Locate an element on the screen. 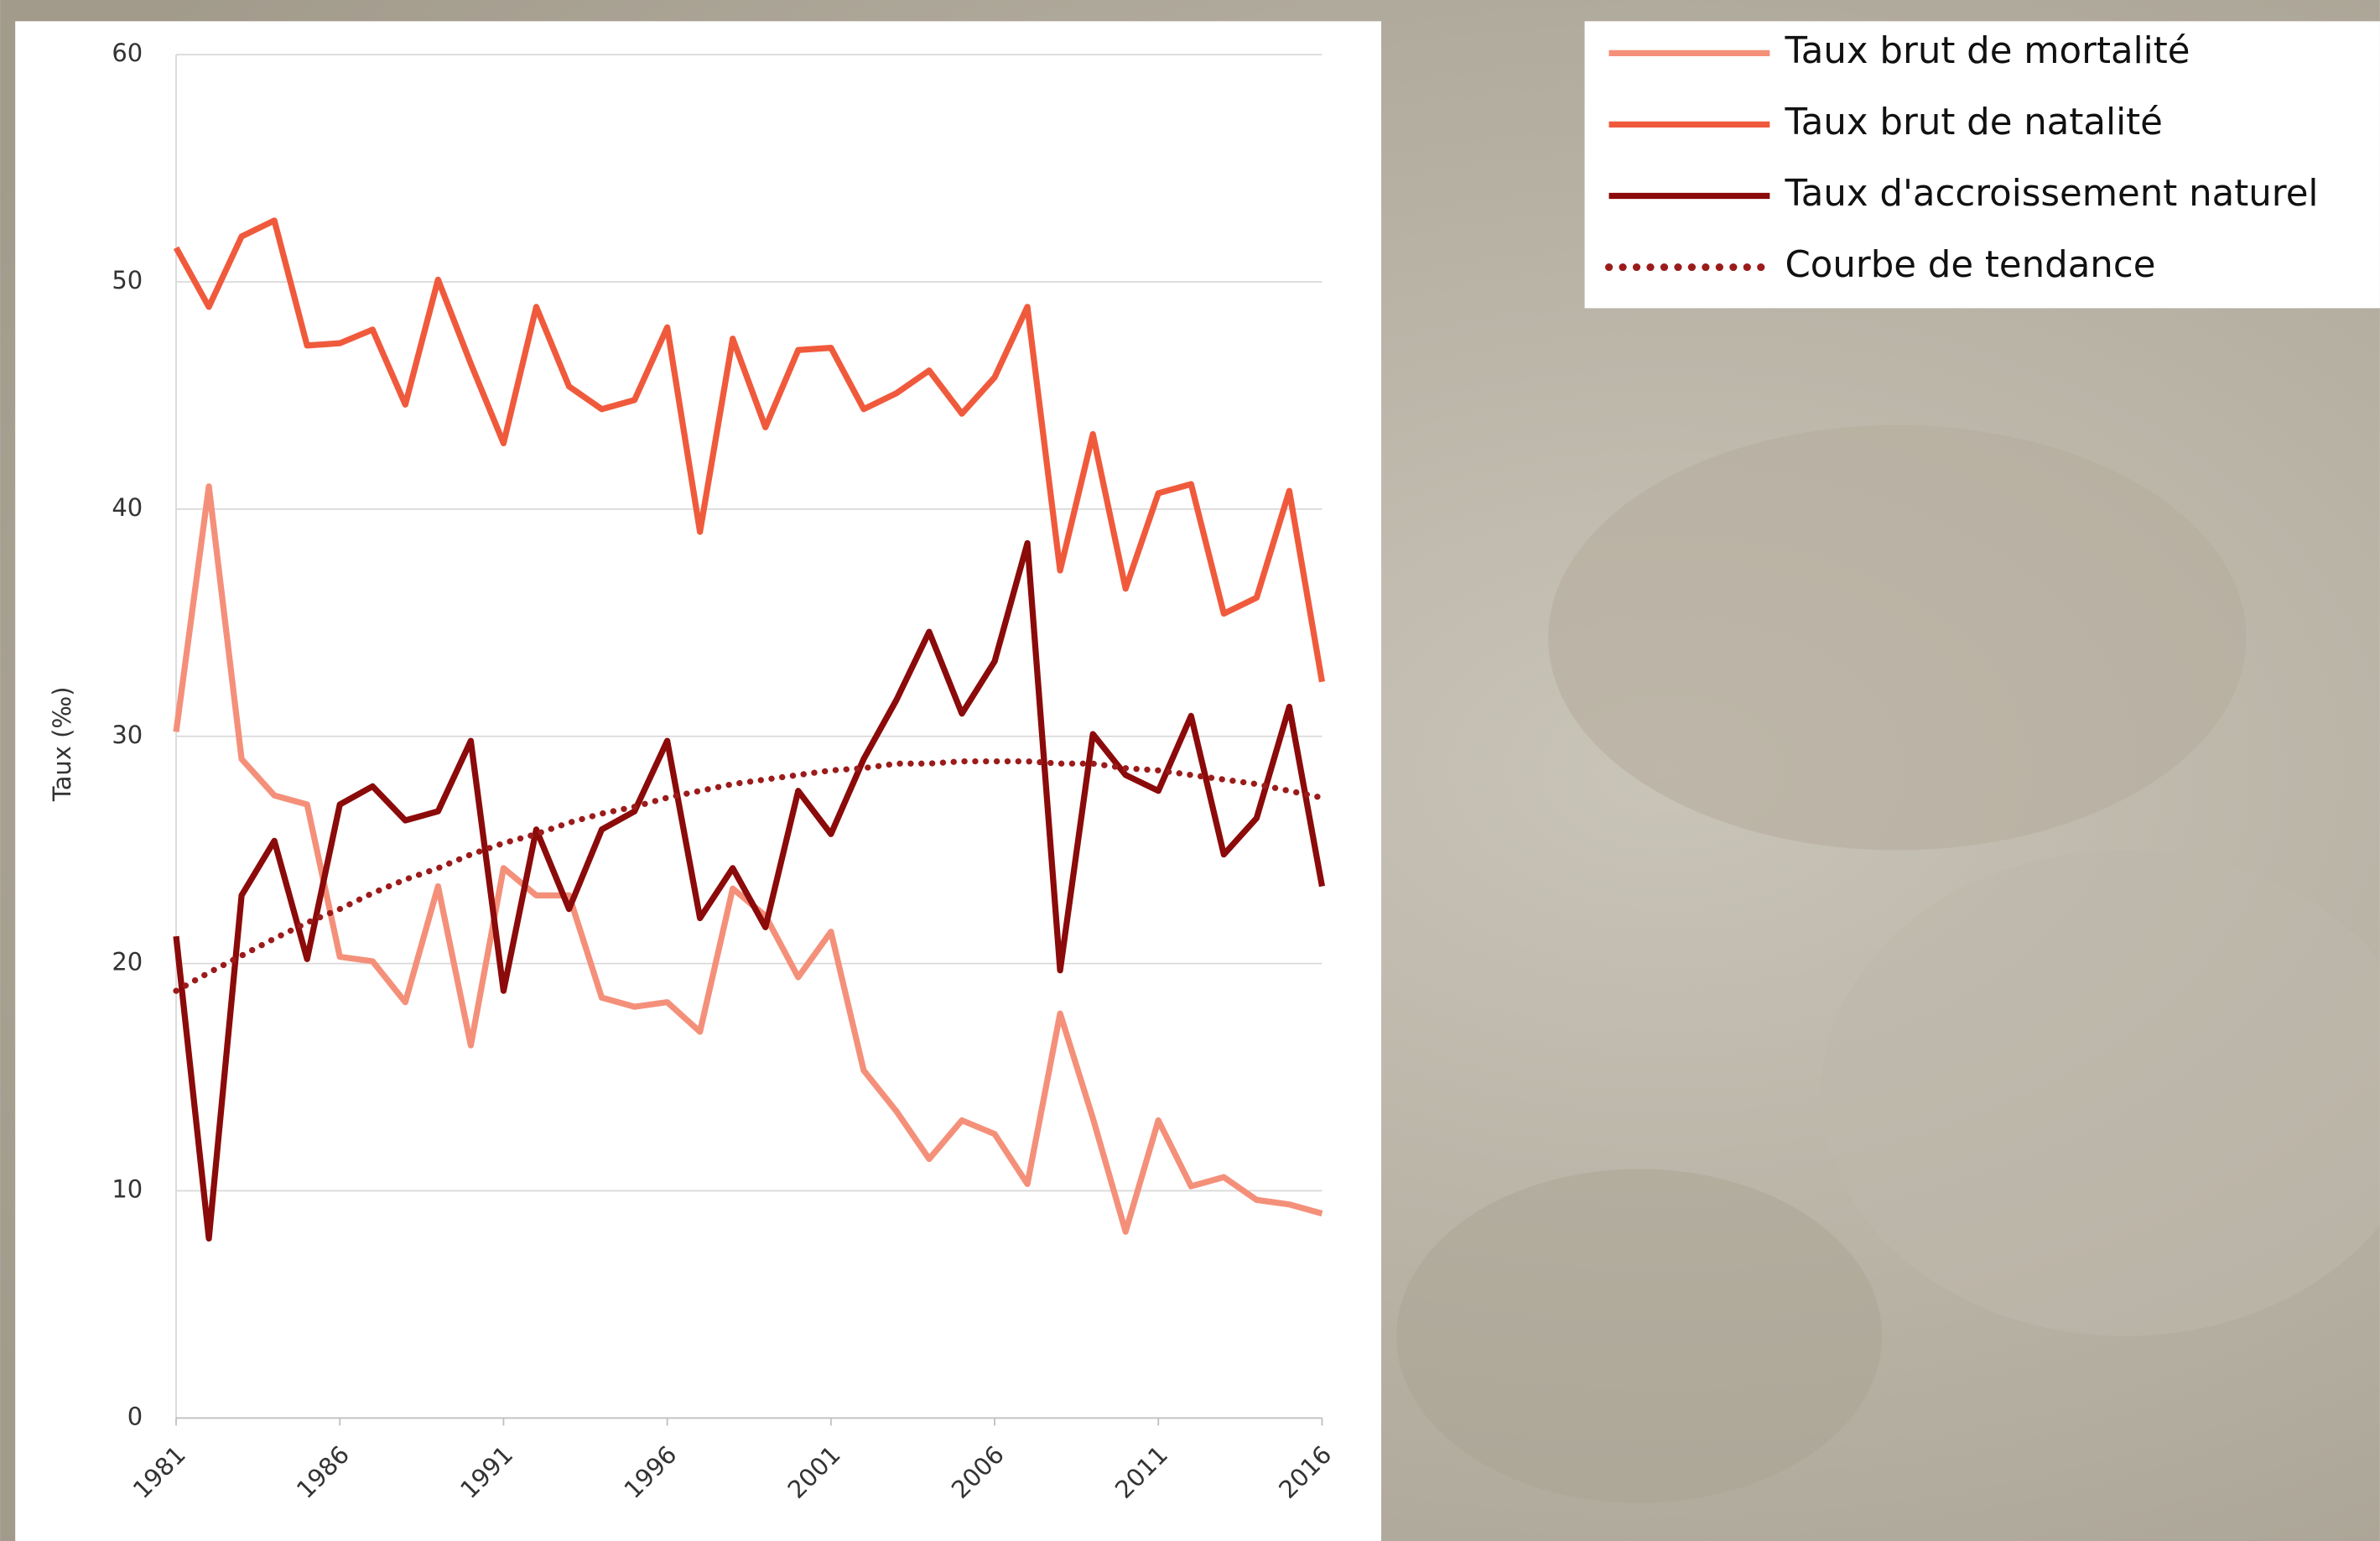  legend-label: Taux d'accroissement naturel is located at coordinates (2051, 194).